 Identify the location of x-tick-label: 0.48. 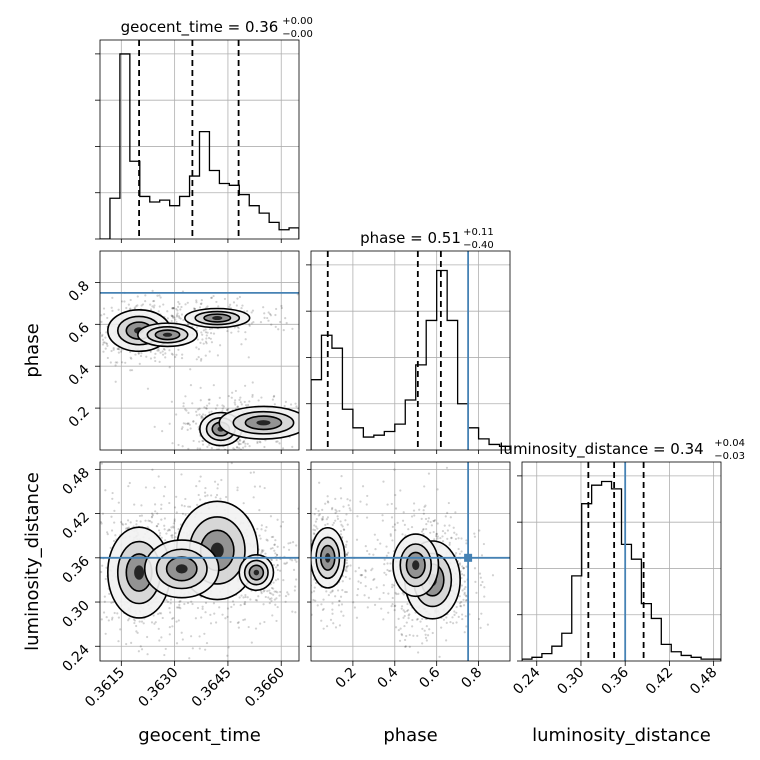
(703, 681).